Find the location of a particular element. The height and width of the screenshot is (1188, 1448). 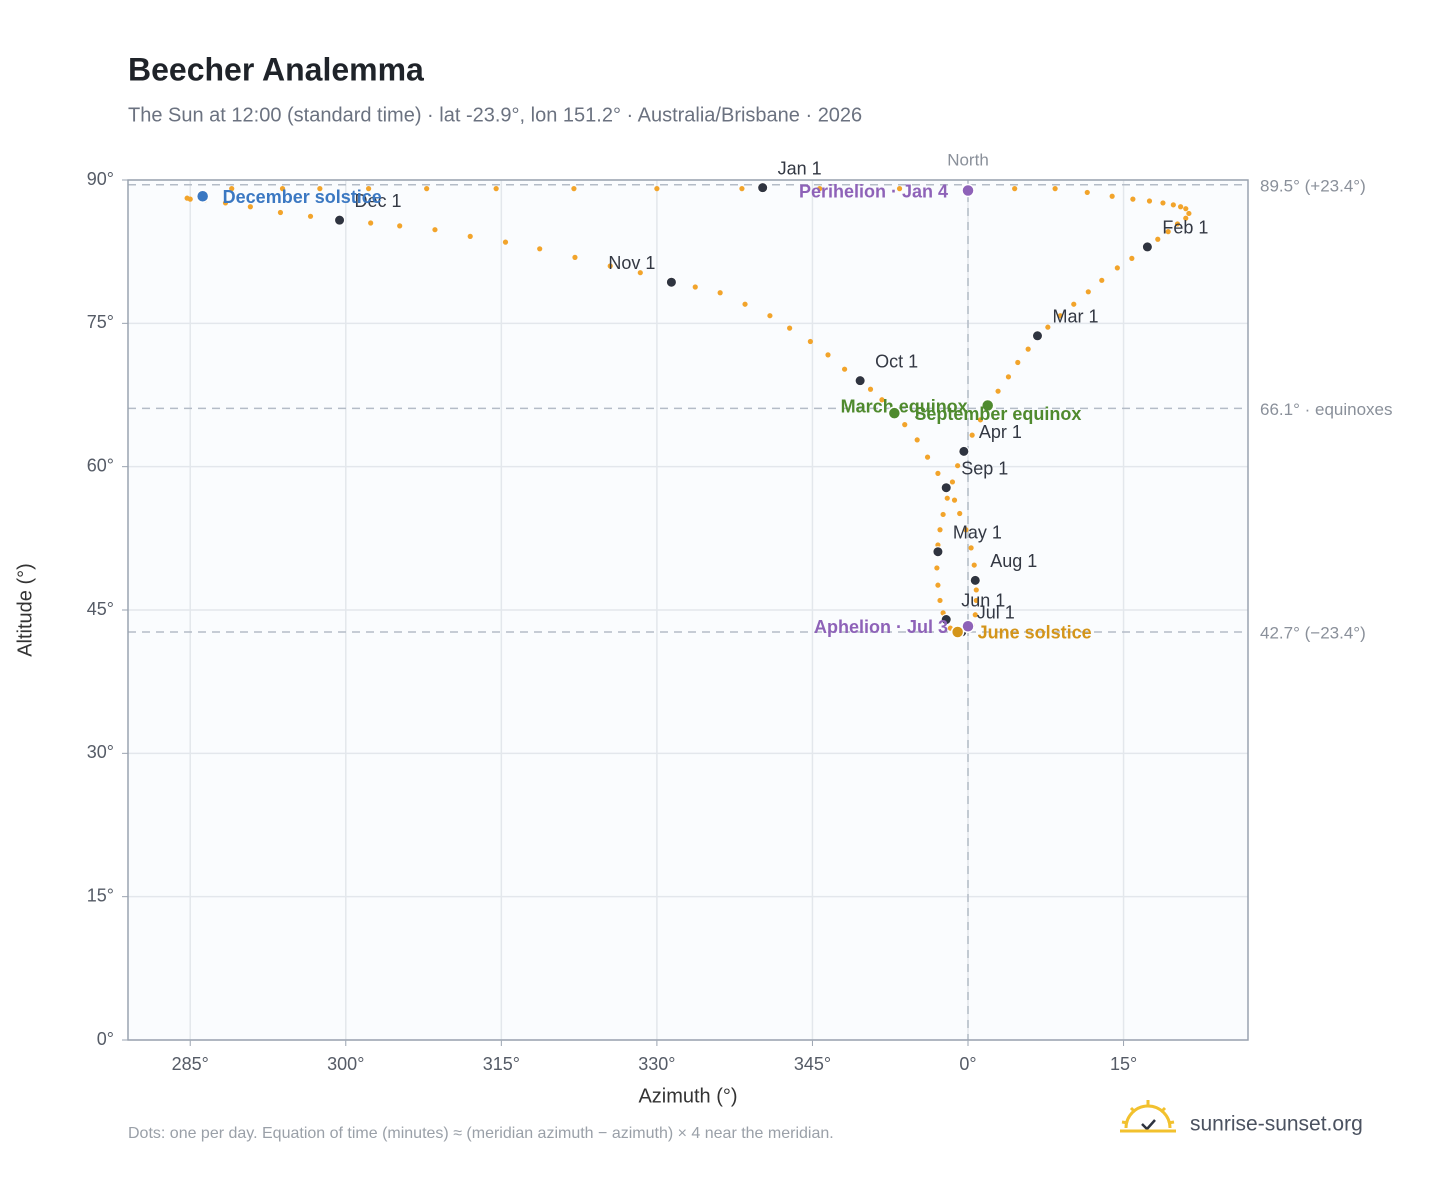

event-label: September equinox is located at coordinates (997, 414).